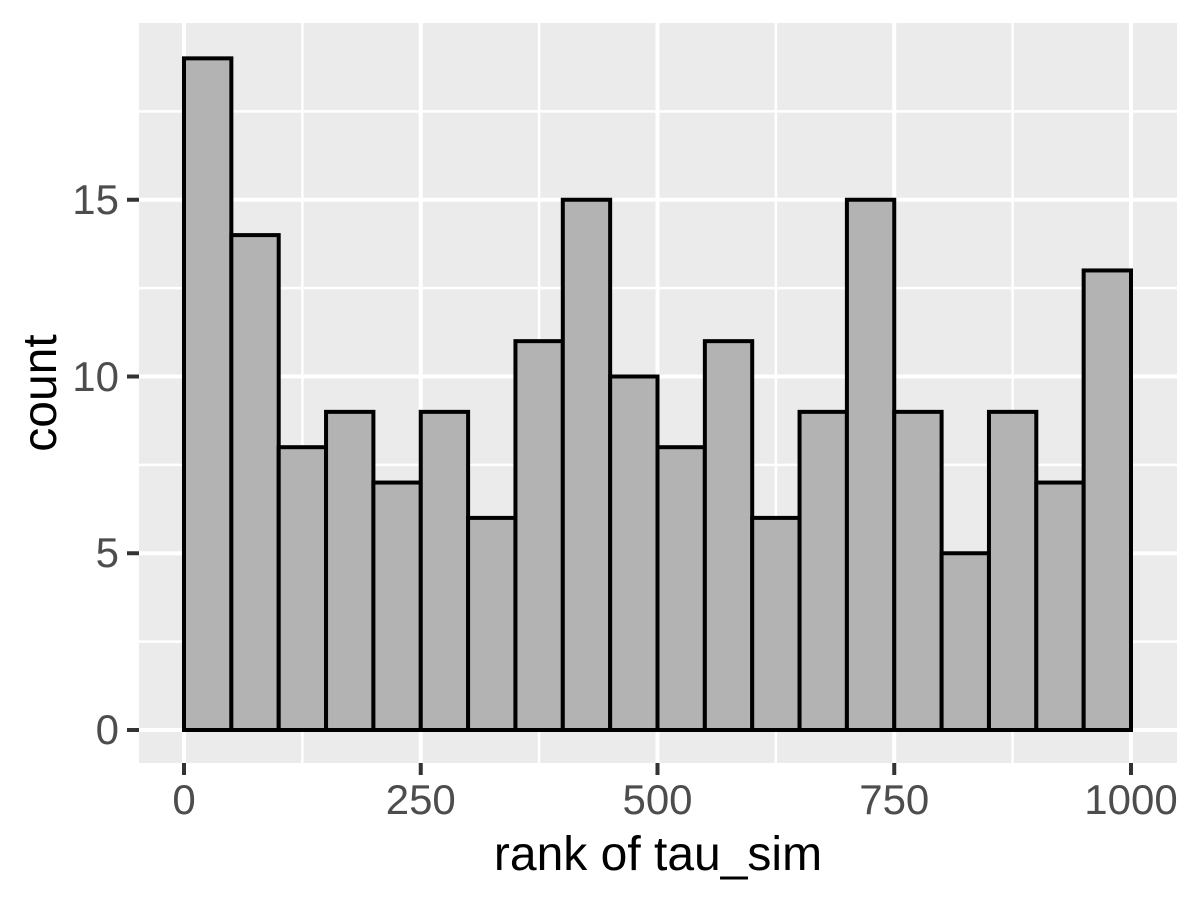 This screenshot has width=1200, height=900. Describe the element at coordinates (95, 199) in the screenshot. I see `y-tick-label-text: 15` at that location.